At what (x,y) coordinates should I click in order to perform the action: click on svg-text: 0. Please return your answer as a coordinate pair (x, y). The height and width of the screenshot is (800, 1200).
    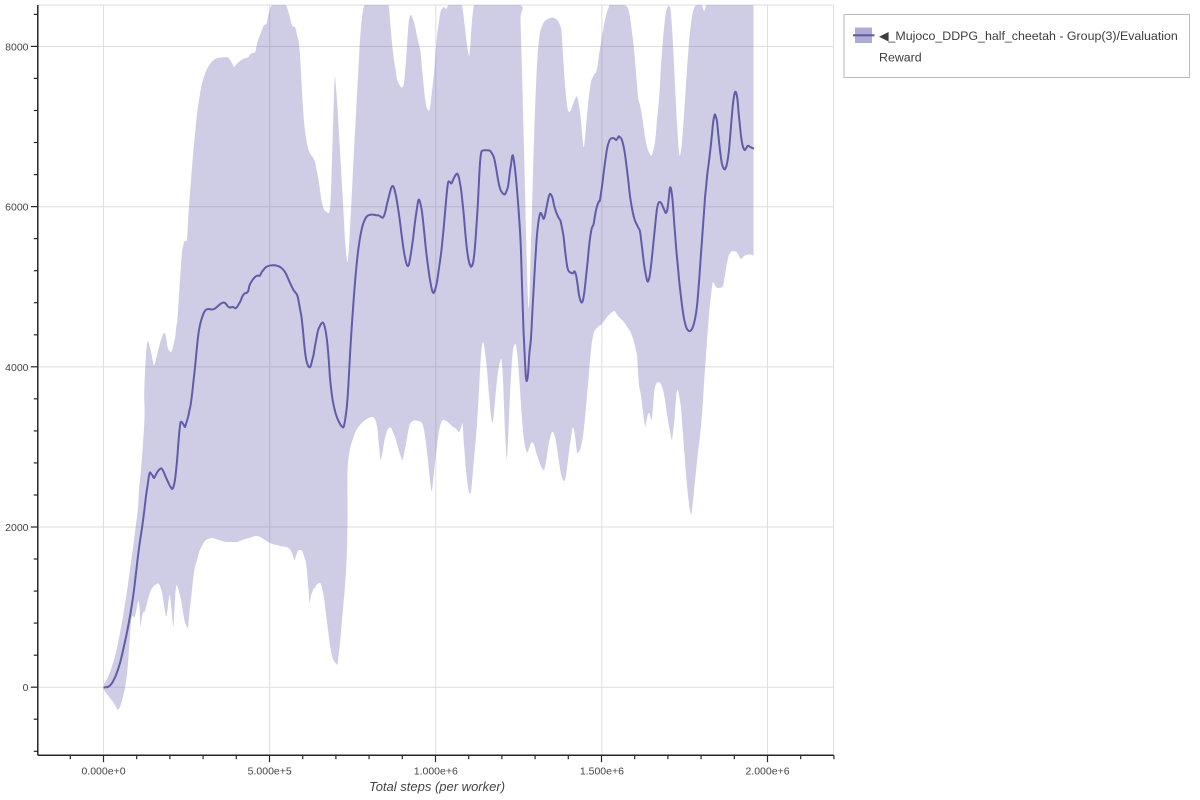
    Looking at the image, I should click on (26, 688).